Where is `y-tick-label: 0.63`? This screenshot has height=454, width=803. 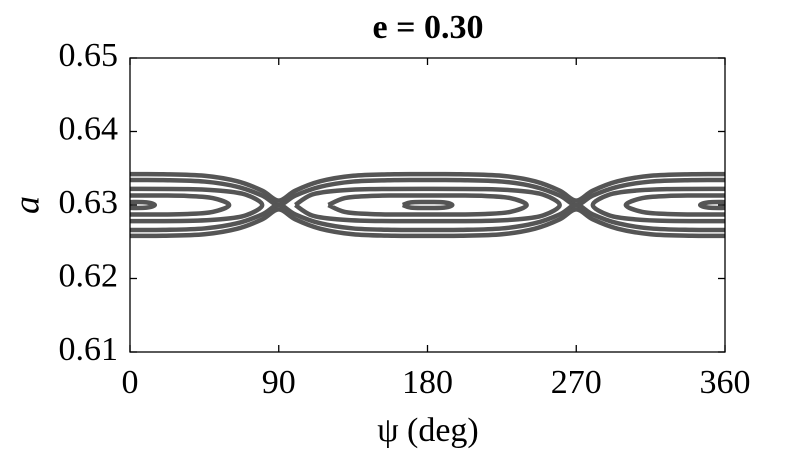 y-tick-label: 0.63 is located at coordinates (89, 202).